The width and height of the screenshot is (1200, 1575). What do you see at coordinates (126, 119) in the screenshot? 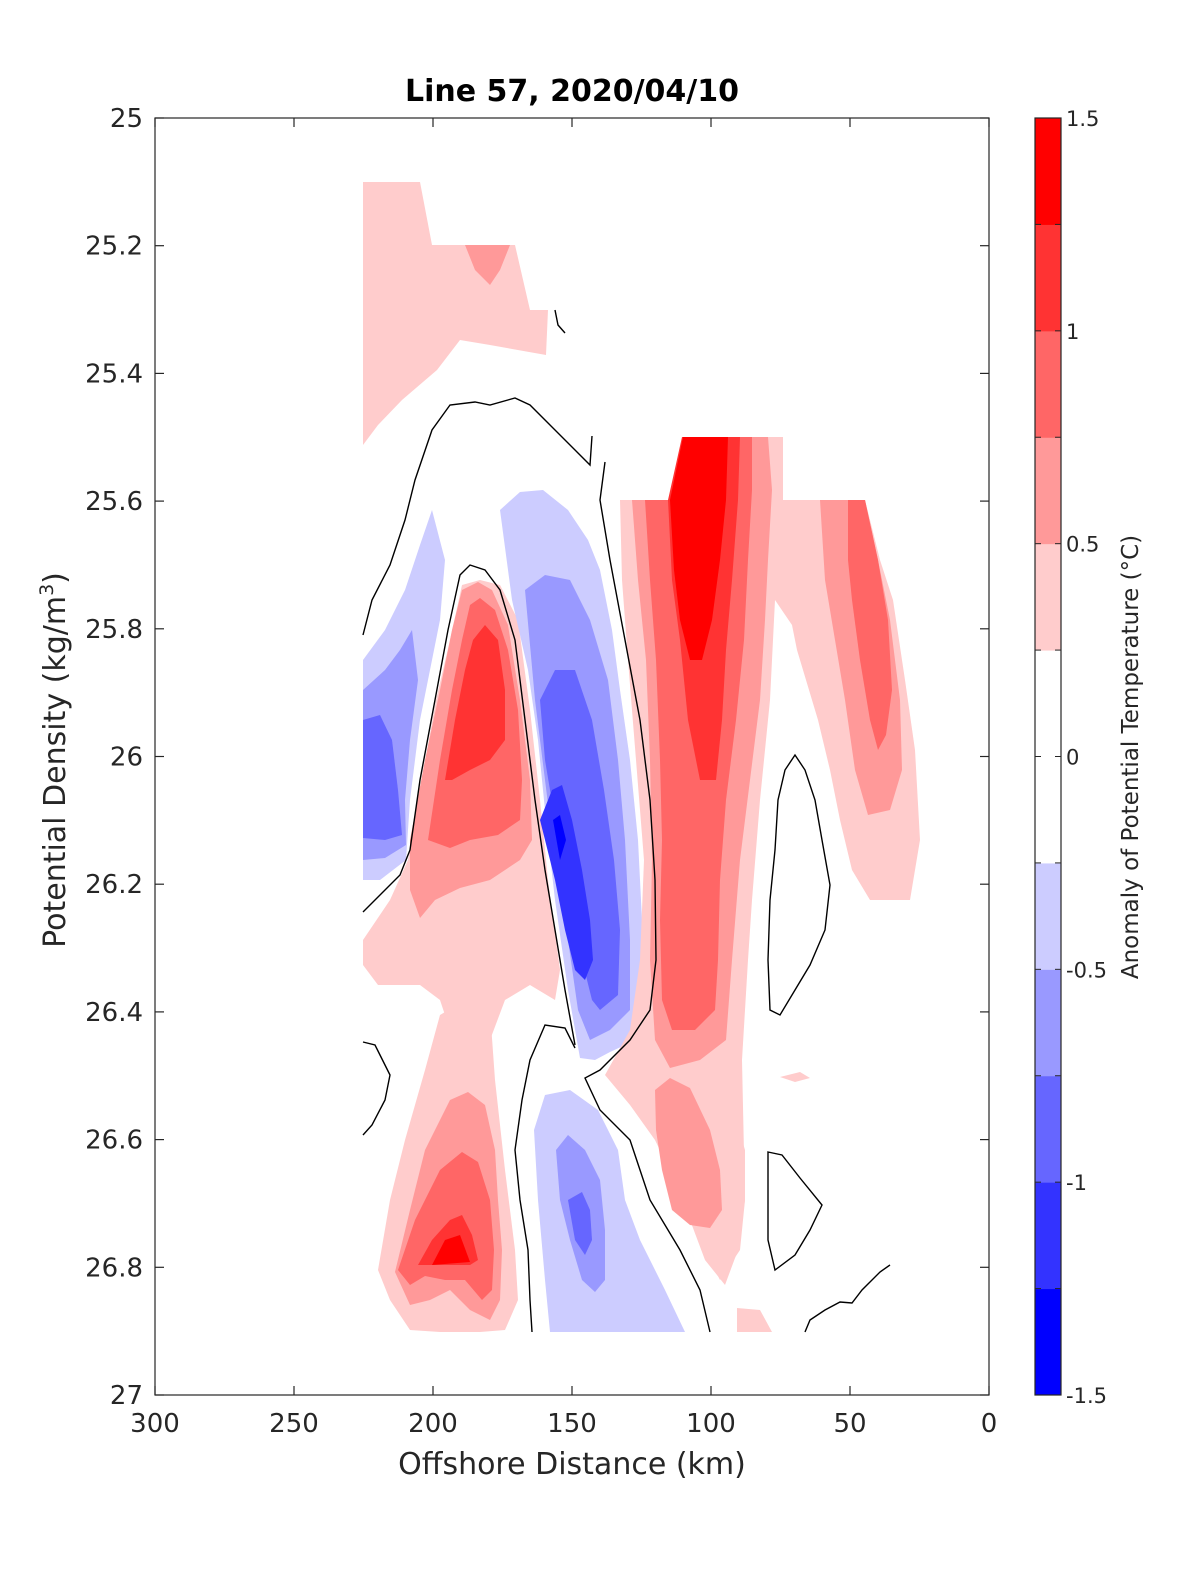
I see `y-tick-label: 25` at bounding box center [126, 119].